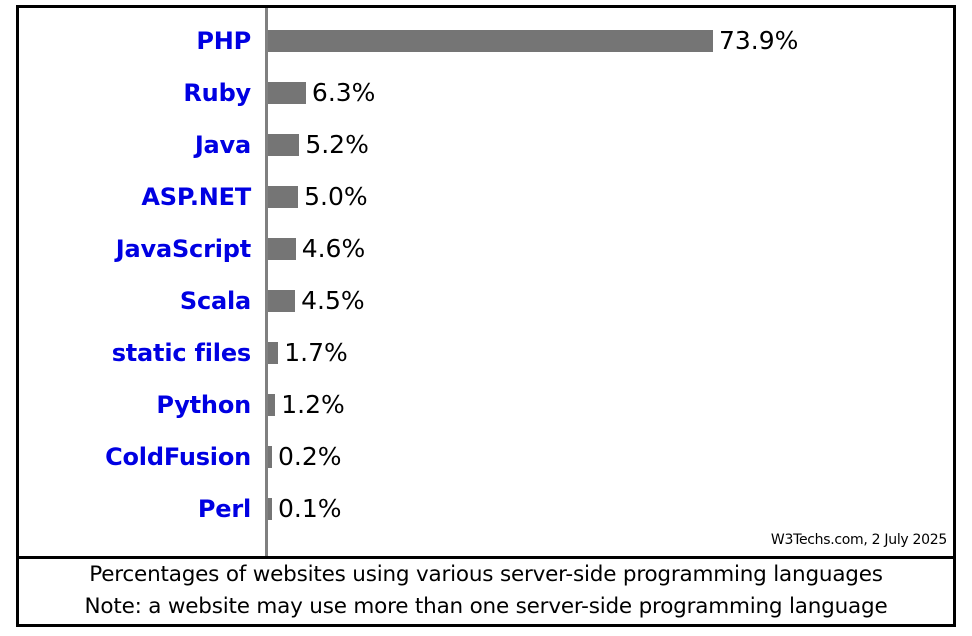 Image resolution: width=972 pixels, height=636 pixels. I want to click on bar-track: 0.1%, so click(610, 509).